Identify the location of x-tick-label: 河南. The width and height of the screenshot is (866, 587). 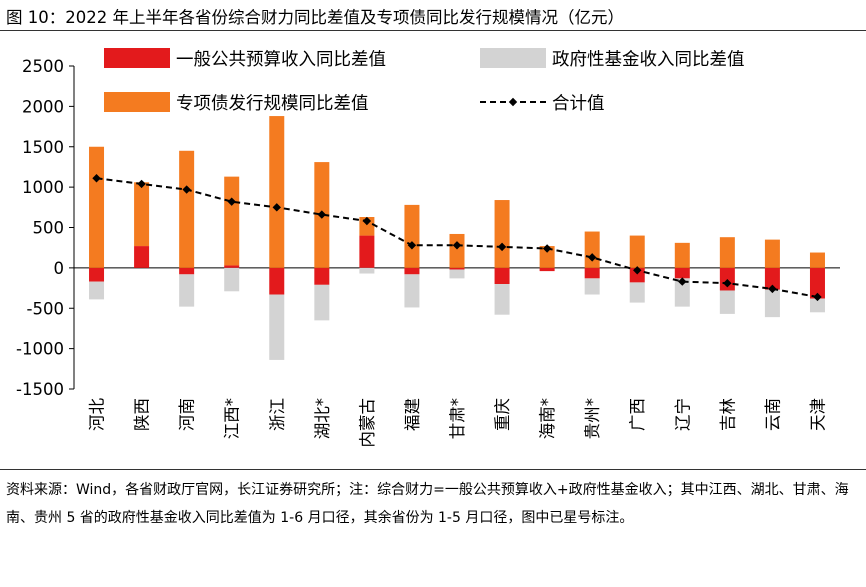
(187, 414).